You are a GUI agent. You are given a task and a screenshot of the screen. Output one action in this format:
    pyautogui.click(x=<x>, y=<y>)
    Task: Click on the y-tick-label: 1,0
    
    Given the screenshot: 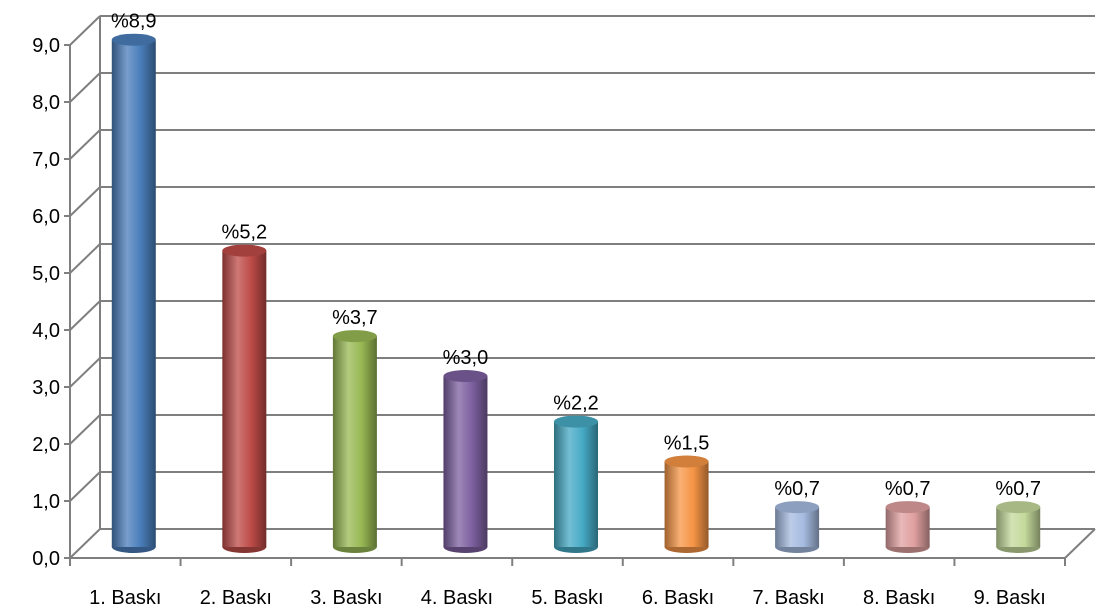 What is the action you would take?
    pyautogui.click(x=46, y=502)
    